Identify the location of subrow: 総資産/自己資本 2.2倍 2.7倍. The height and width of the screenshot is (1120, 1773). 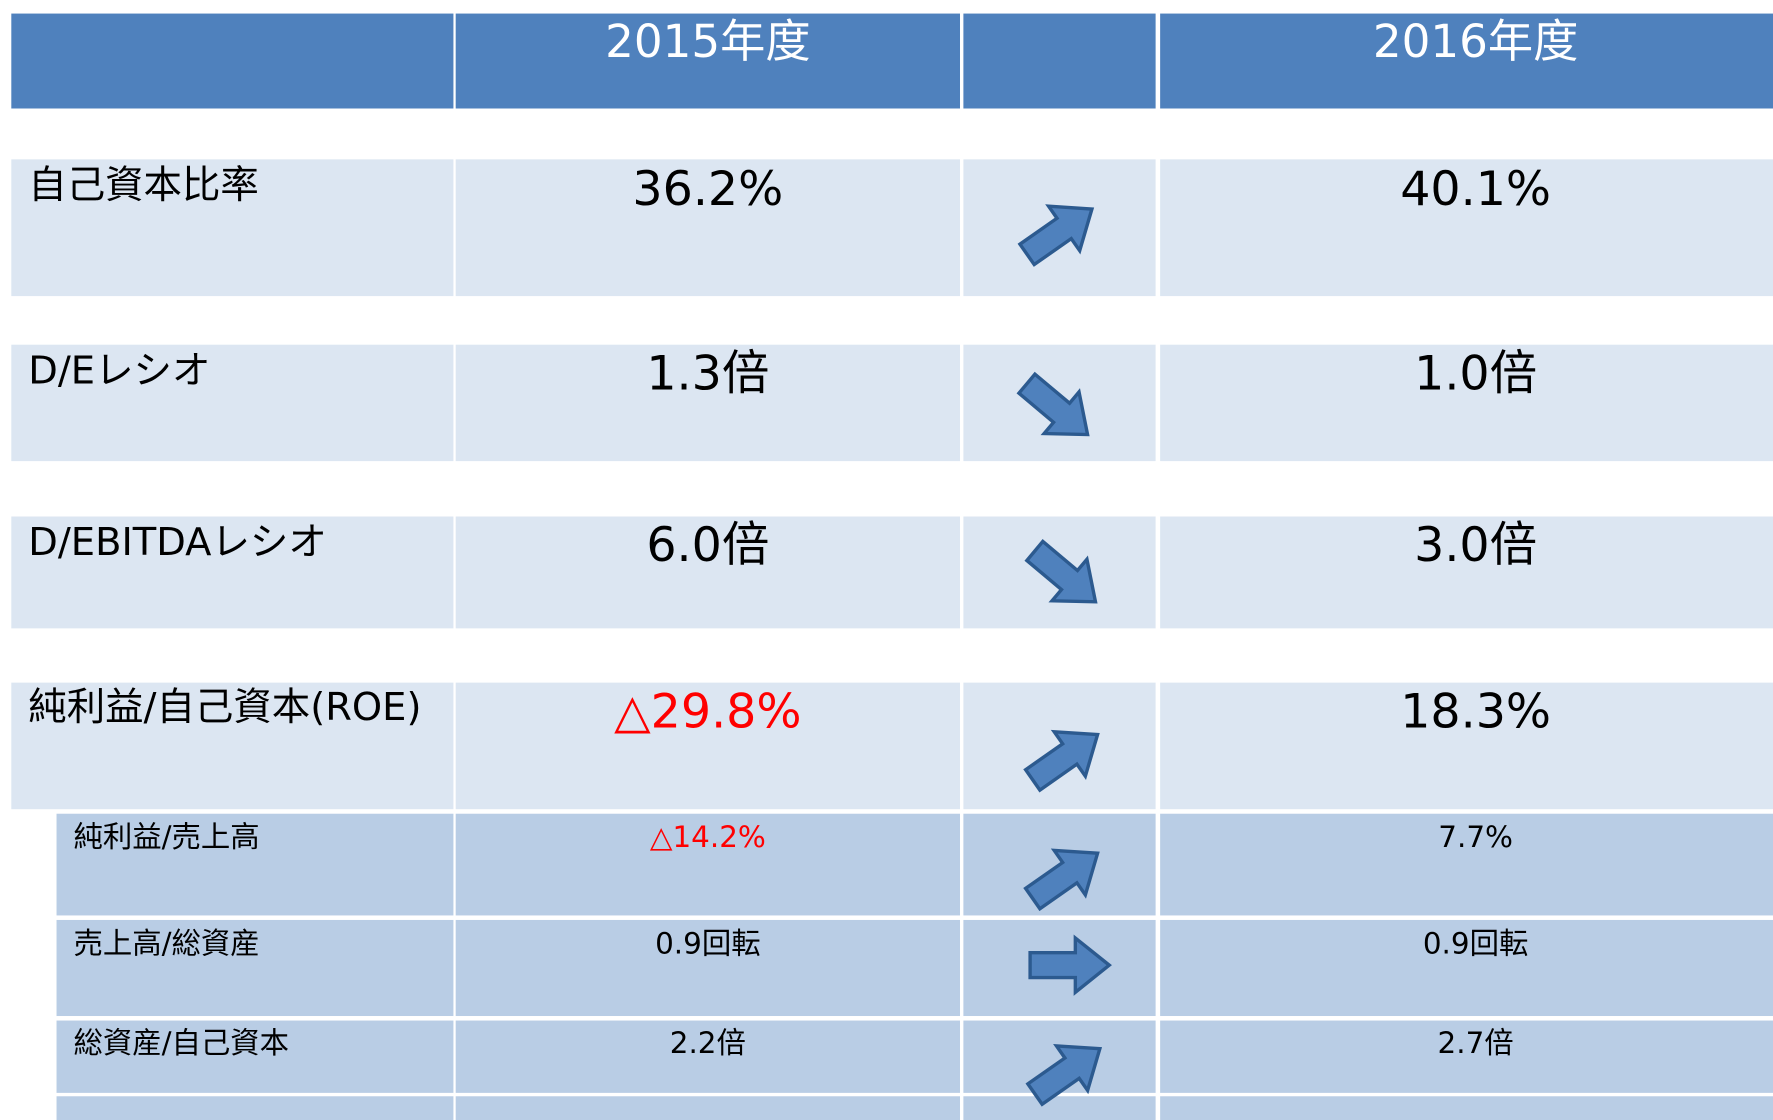
(914, 1056).